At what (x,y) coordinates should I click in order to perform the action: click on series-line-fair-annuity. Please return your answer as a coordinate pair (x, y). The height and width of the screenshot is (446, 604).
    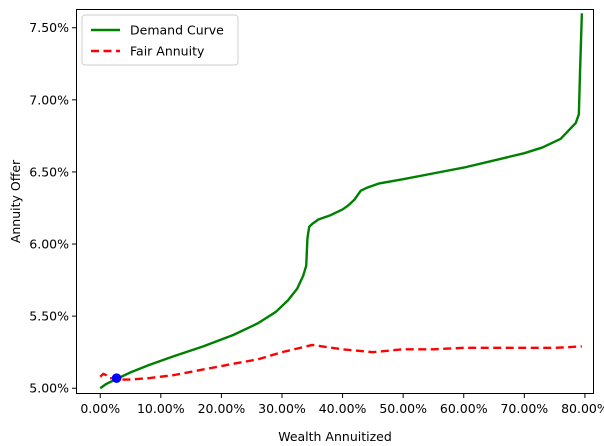
    Looking at the image, I should click on (340, 362).